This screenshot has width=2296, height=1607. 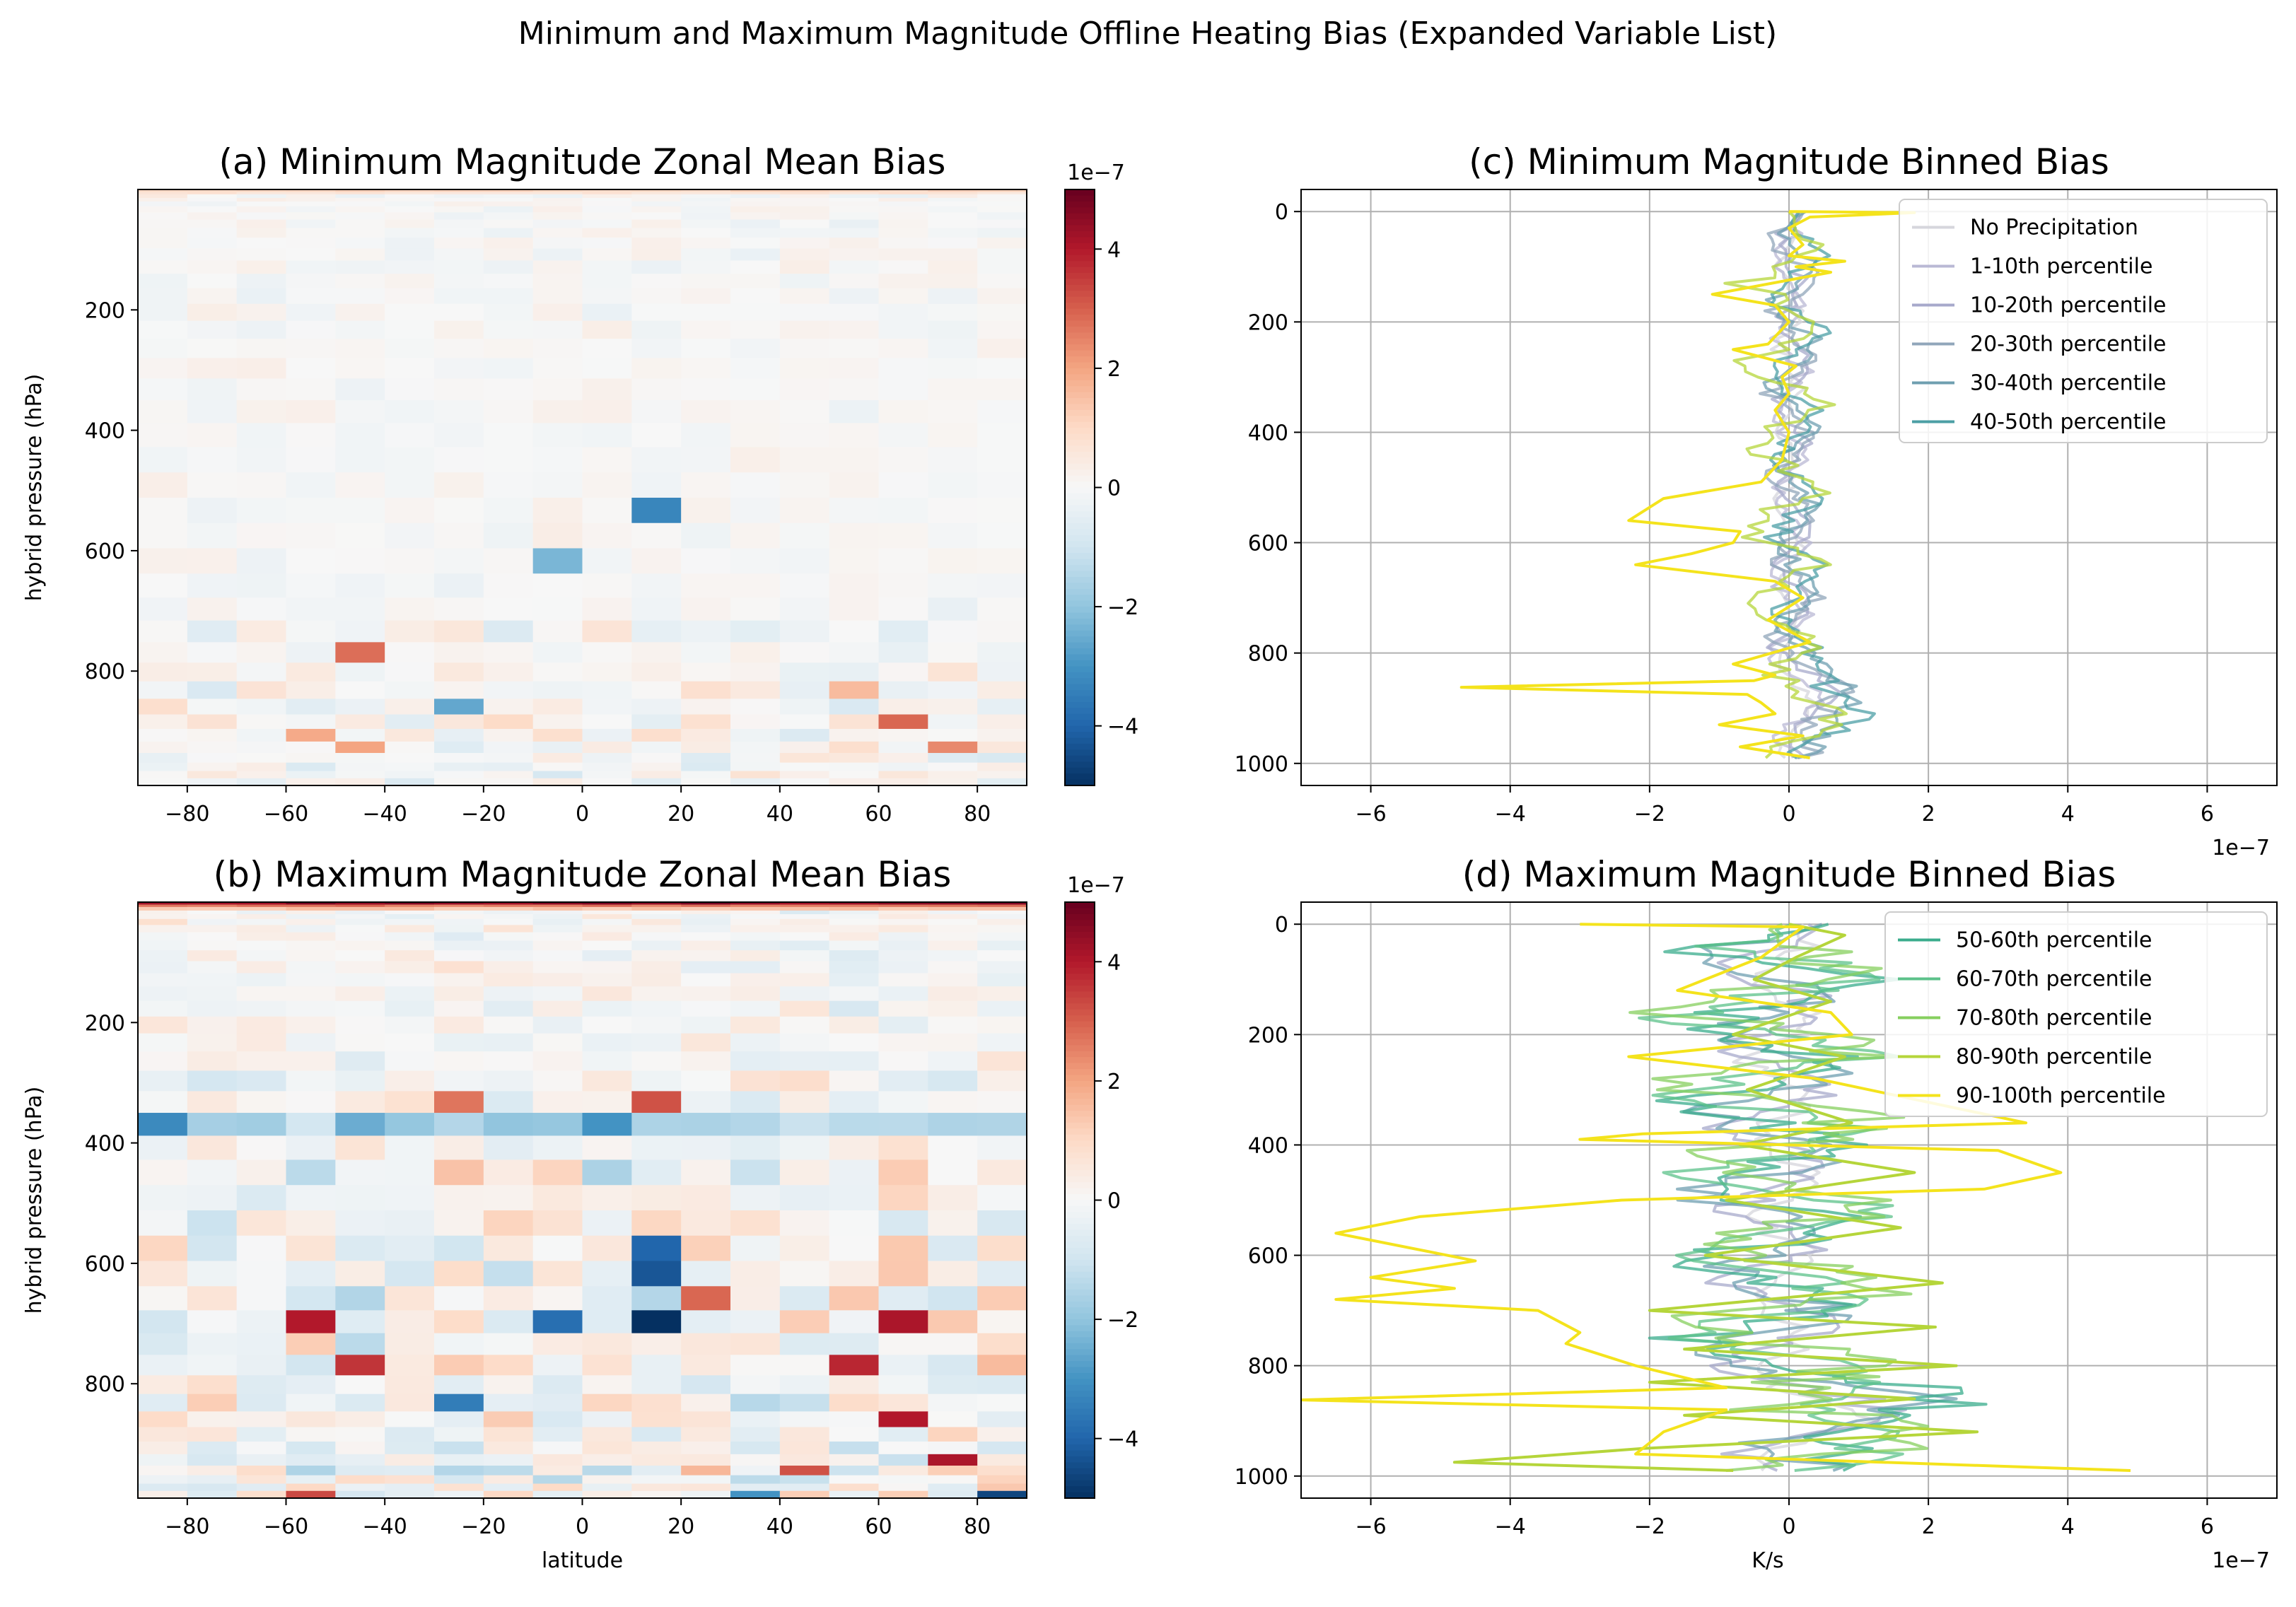 I want to click on legend-label: 50-60th percentile, so click(x=2054, y=940).